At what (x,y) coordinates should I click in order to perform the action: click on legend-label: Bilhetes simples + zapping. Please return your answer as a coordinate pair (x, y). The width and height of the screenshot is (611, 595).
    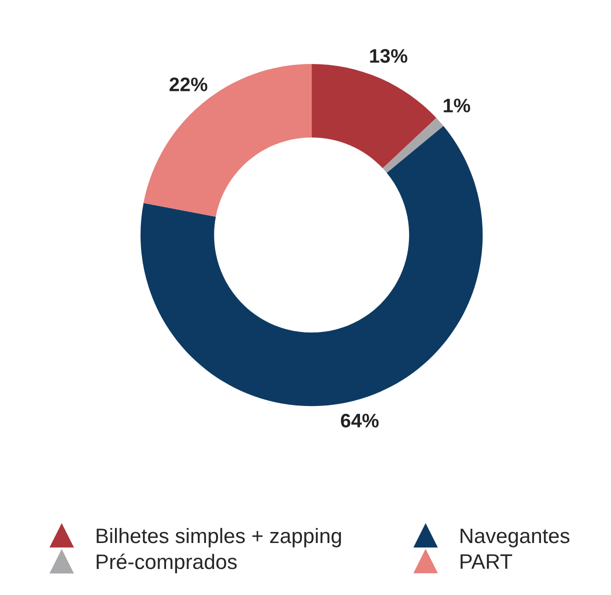
    Looking at the image, I should click on (218, 538).